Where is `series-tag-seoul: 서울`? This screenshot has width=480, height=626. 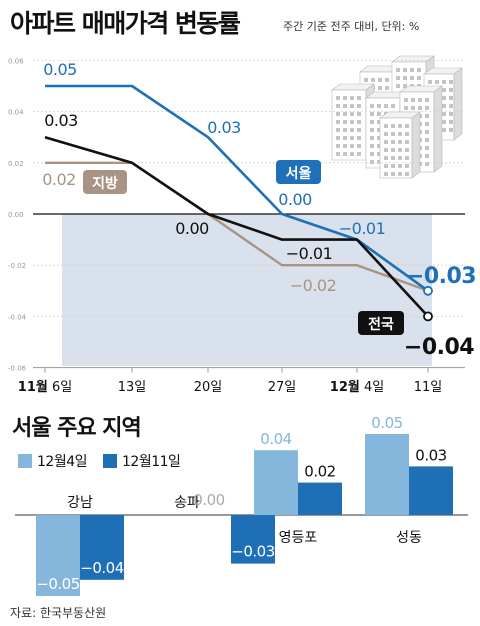 series-tag-seoul: 서울 is located at coordinates (299, 173).